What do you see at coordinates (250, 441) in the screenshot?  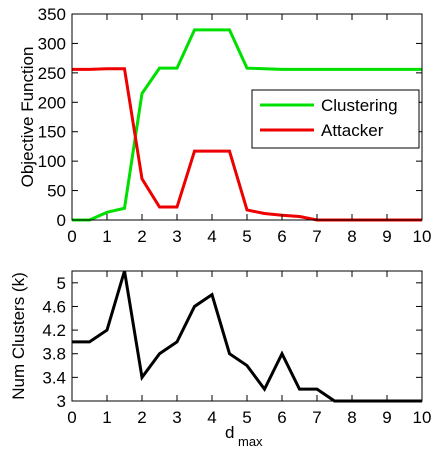 I see `x-axis-label-subscript: max` at bounding box center [250, 441].